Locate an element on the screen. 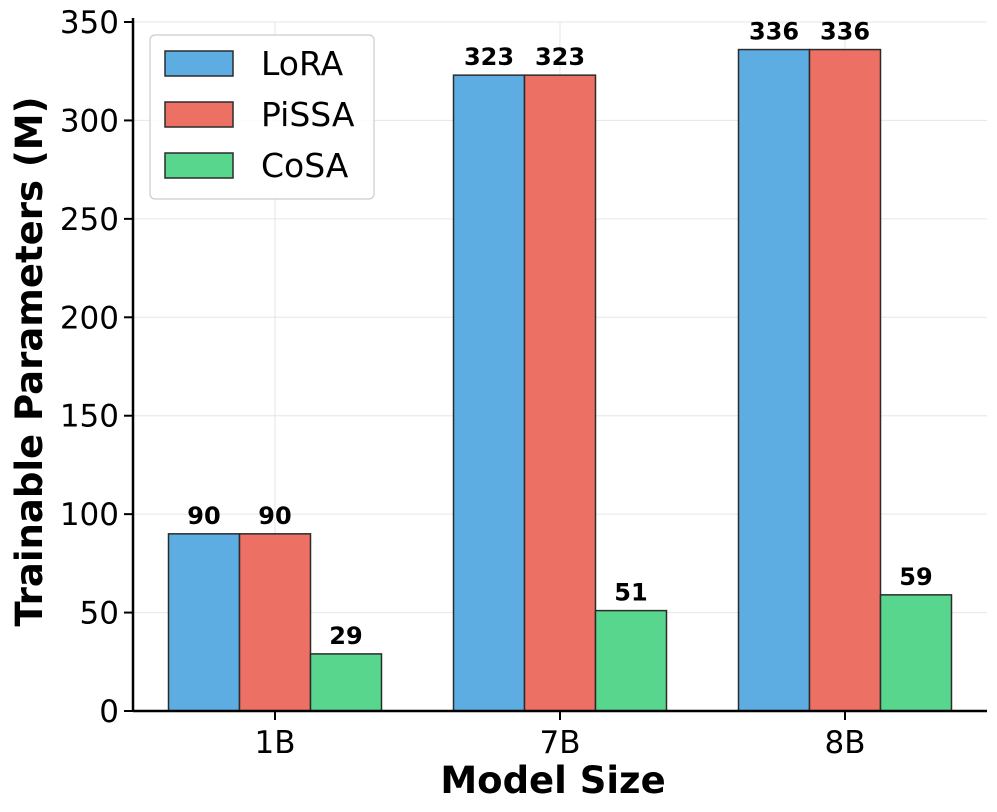  y-tick-label: 200 is located at coordinates (89, 318).